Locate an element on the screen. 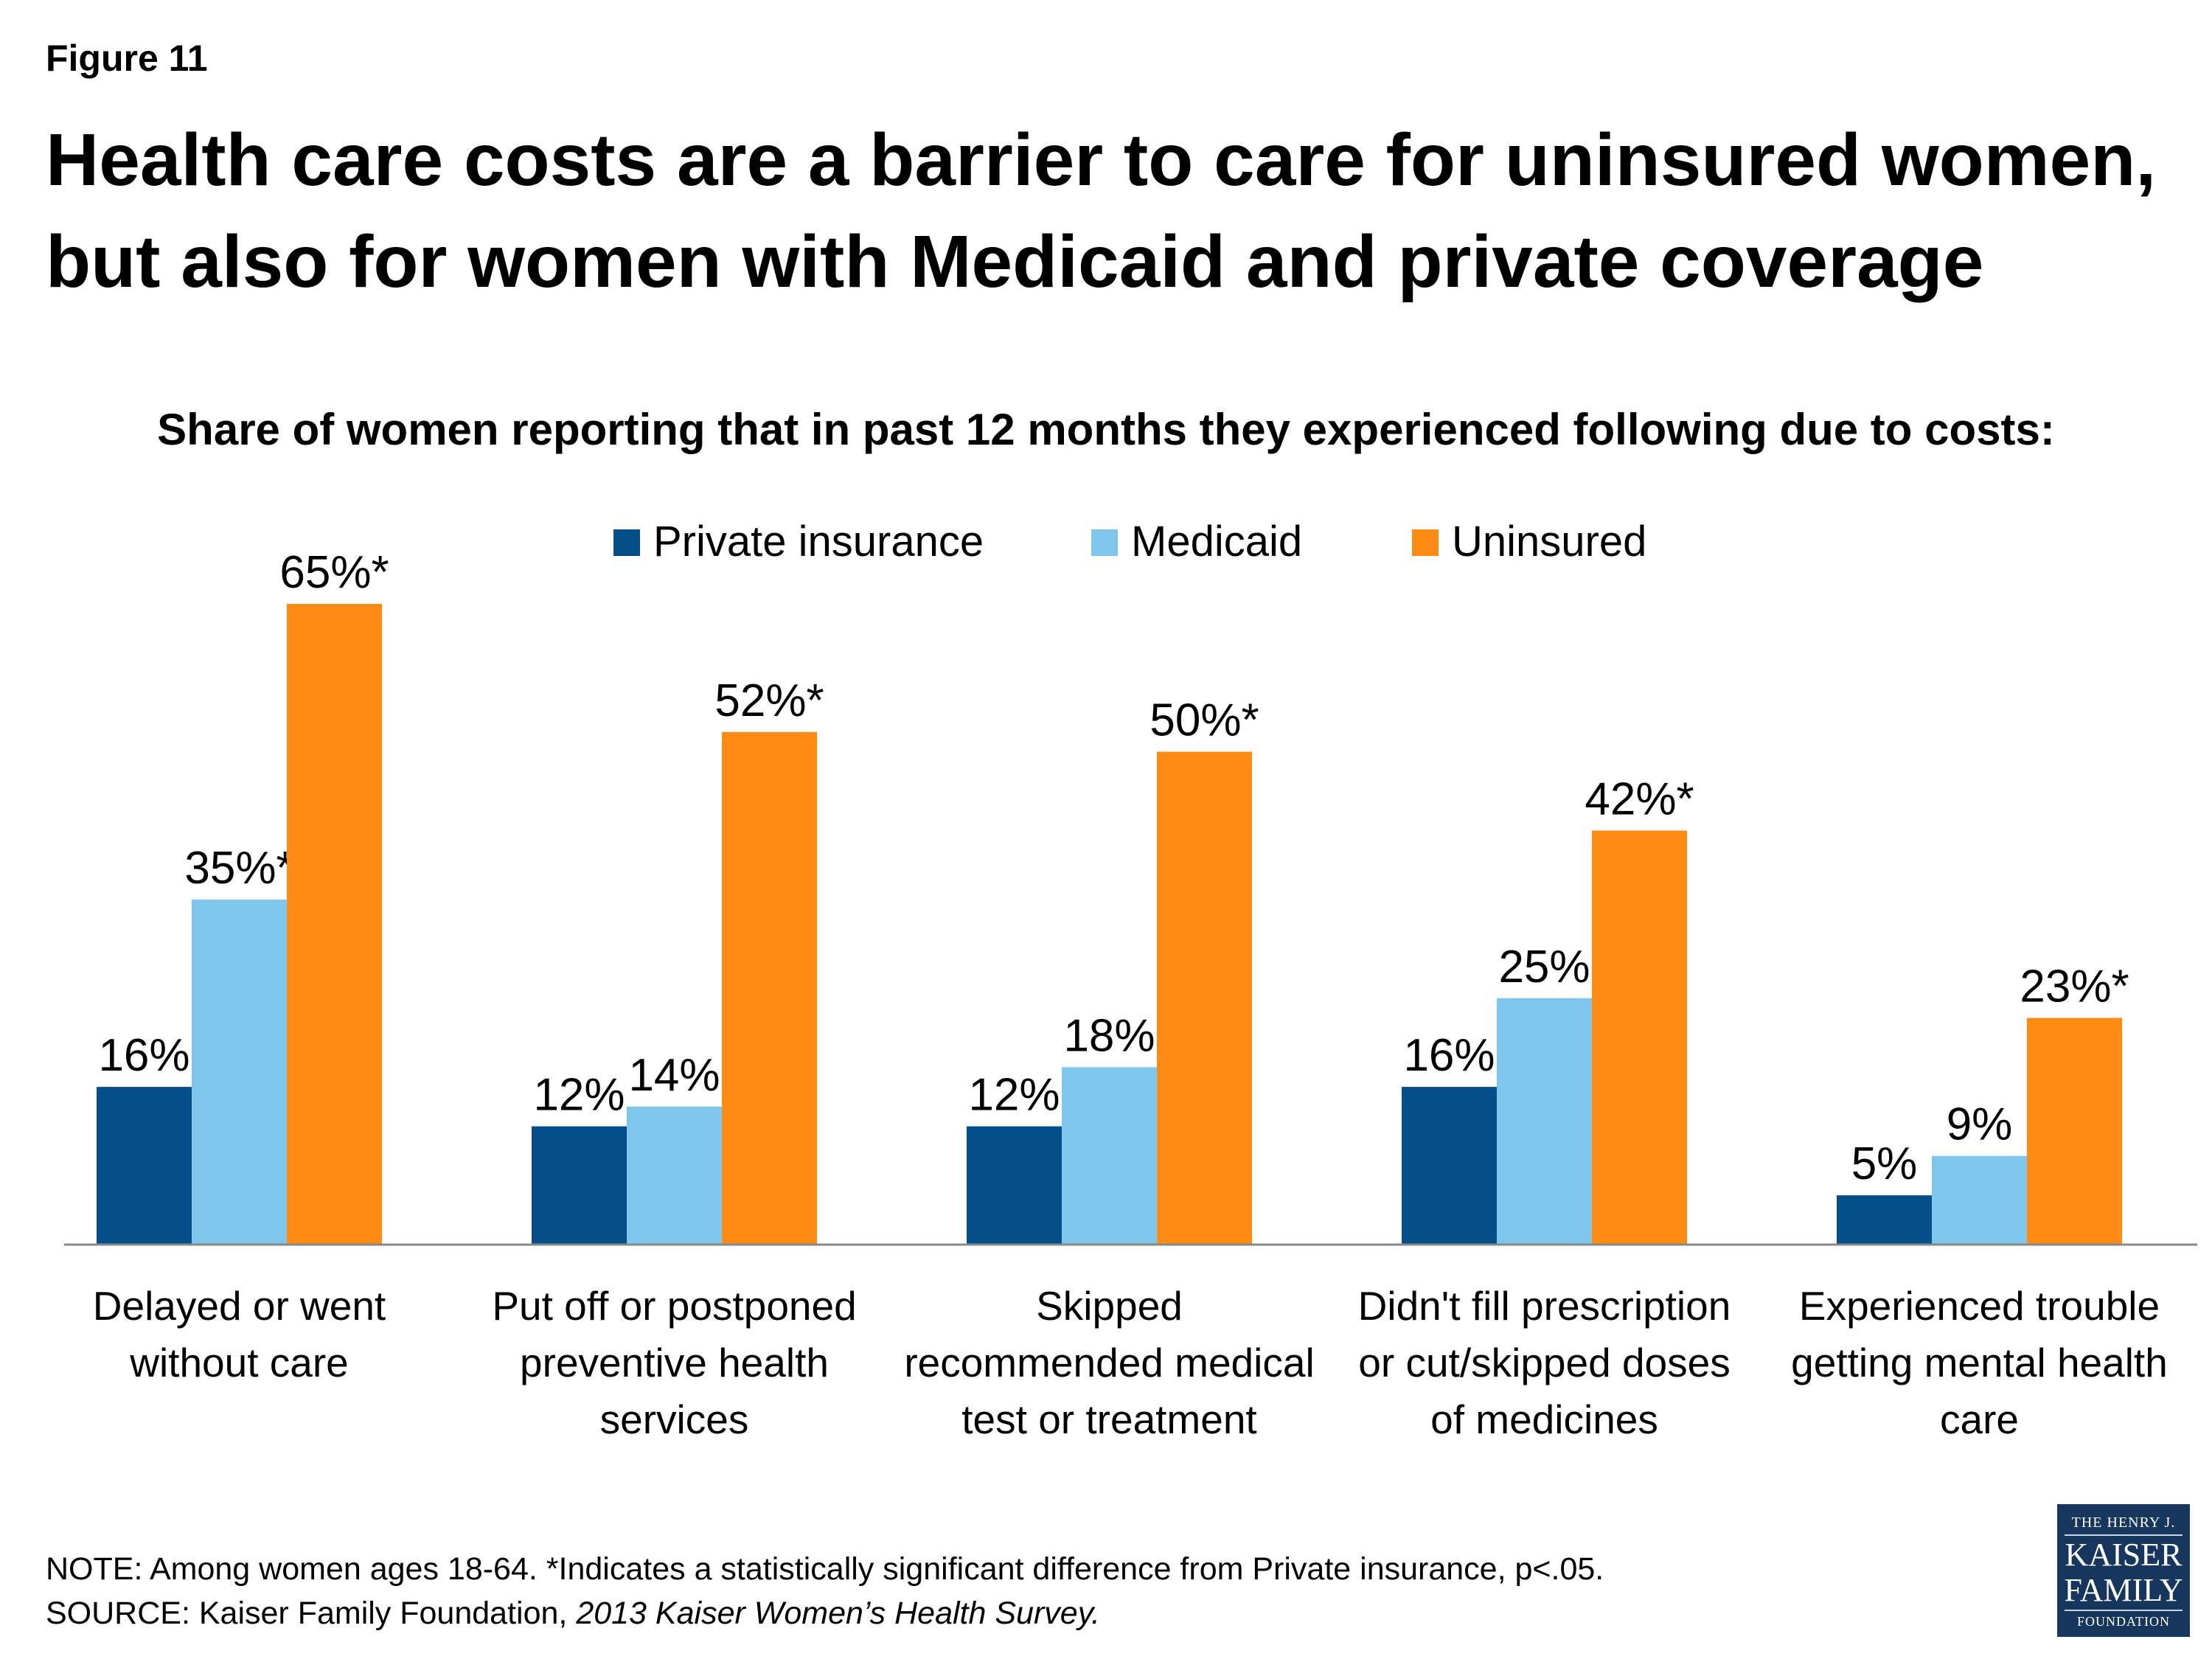  category-label: care is located at coordinates (1979, 1419).